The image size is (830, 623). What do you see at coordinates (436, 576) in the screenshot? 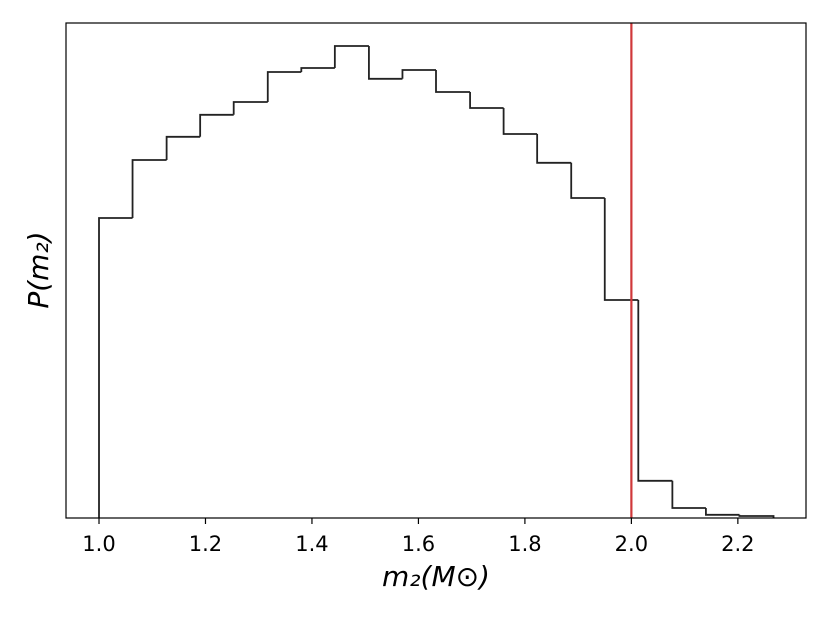
I see `x-axis-label: m₂(M⊙)` at bounding box center [436, 576].